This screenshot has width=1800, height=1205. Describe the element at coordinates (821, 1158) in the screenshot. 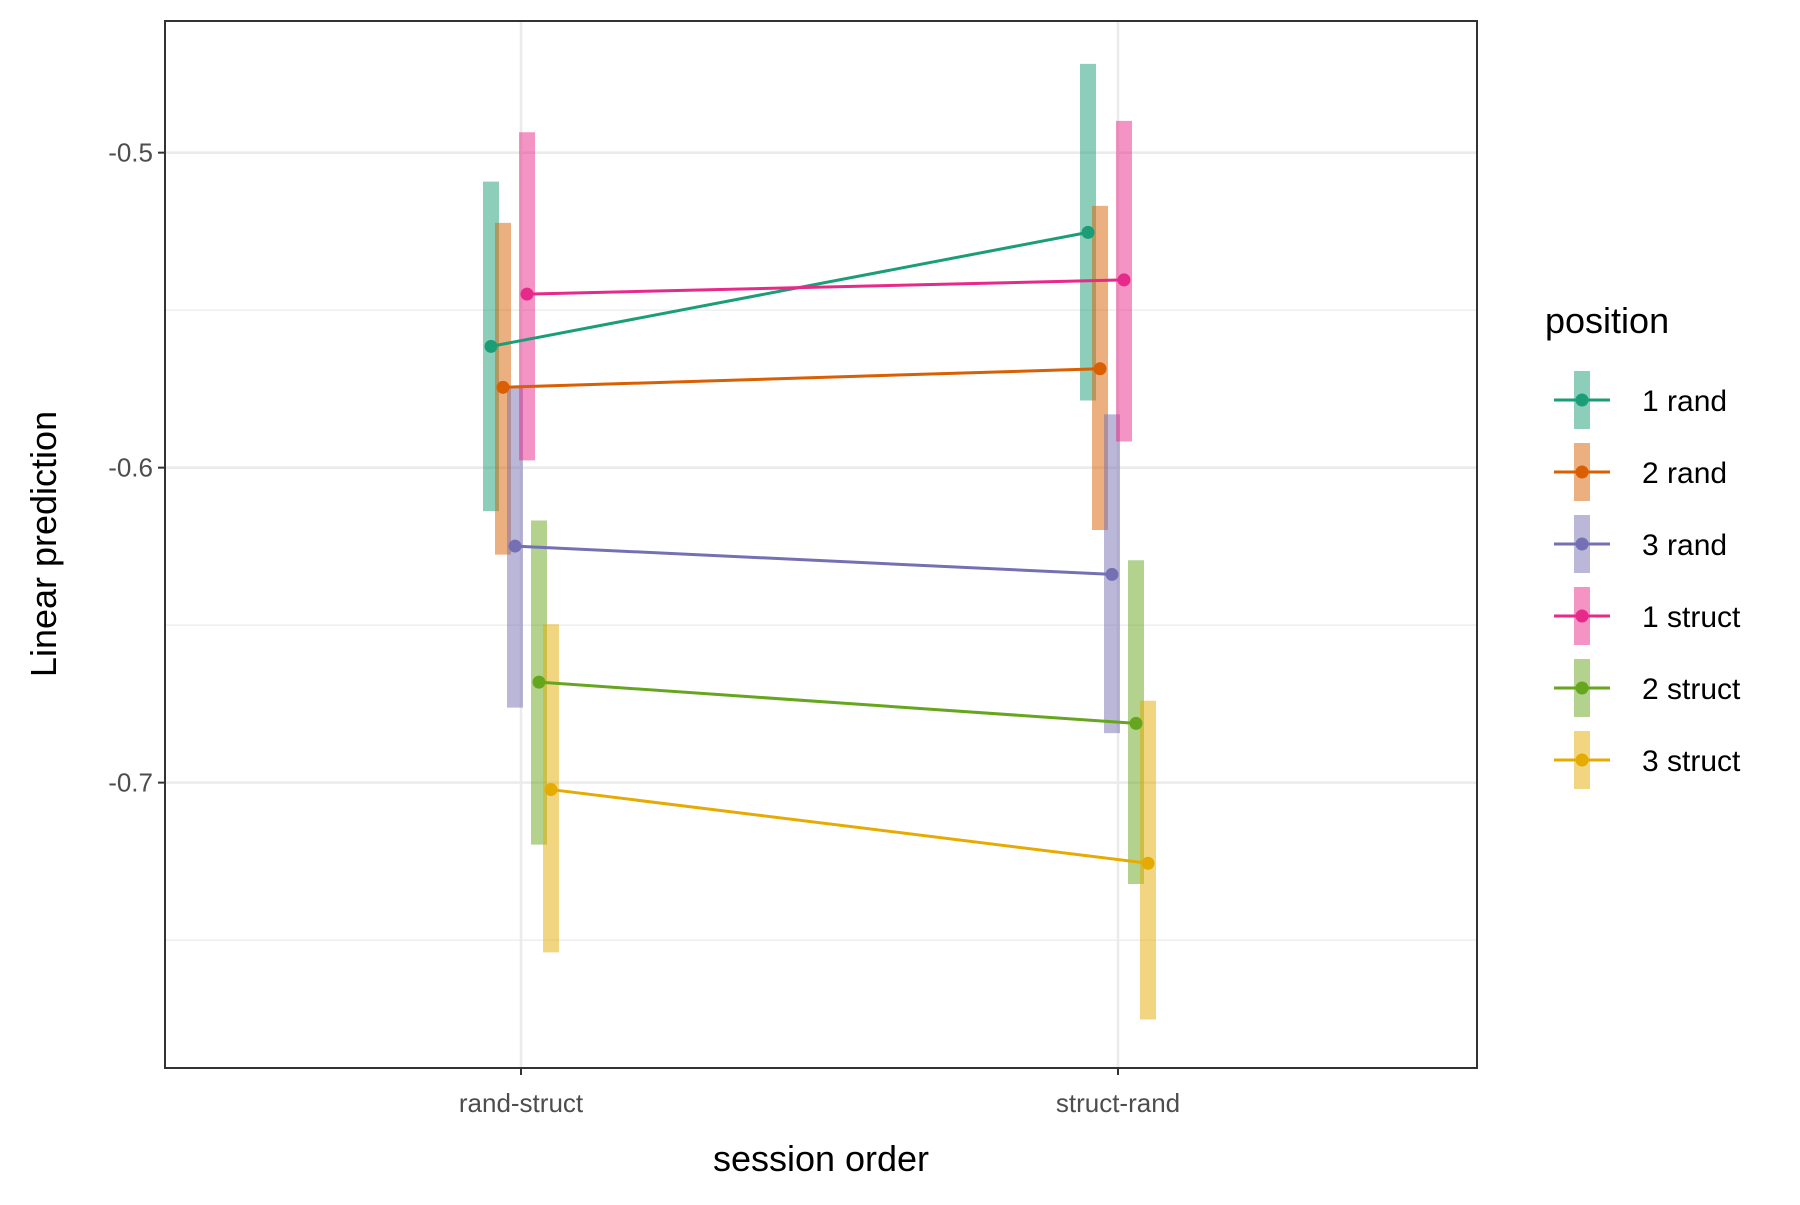

I see `x-axis-title: session order` at that location.